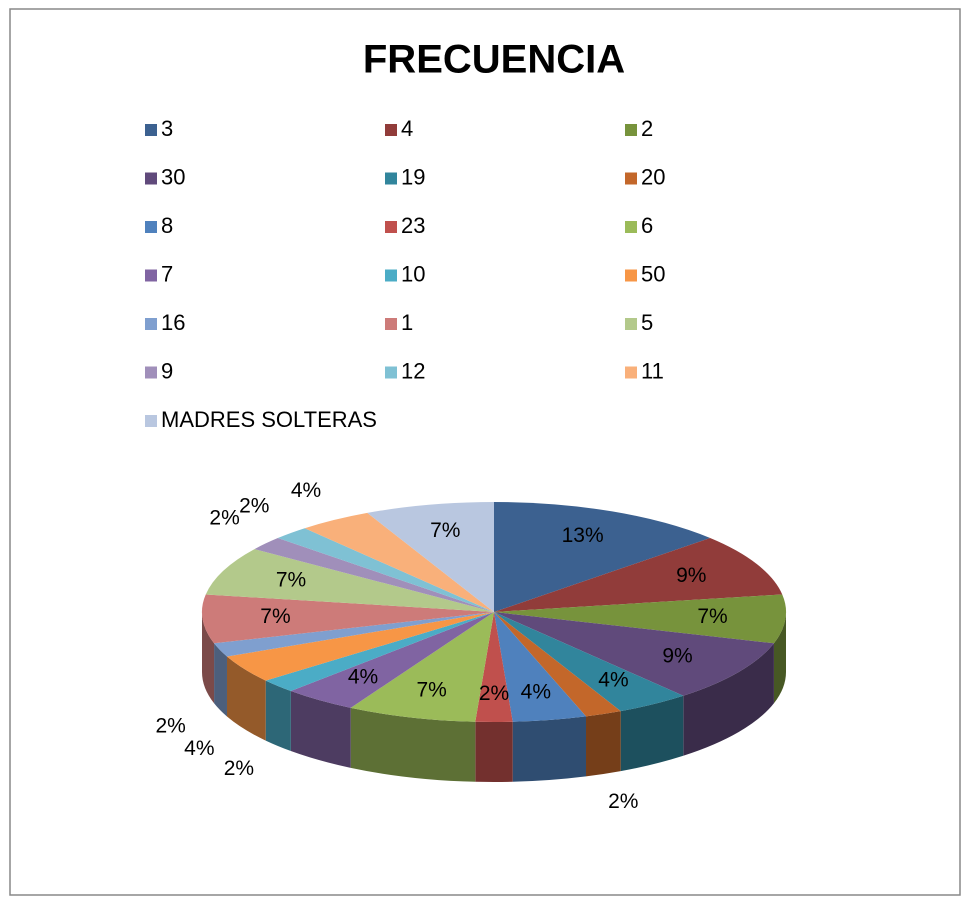  What do you see at coordinates (407, 128) in the screenshot?
I see `legend-label: 4` at bounding box center [407, 128].